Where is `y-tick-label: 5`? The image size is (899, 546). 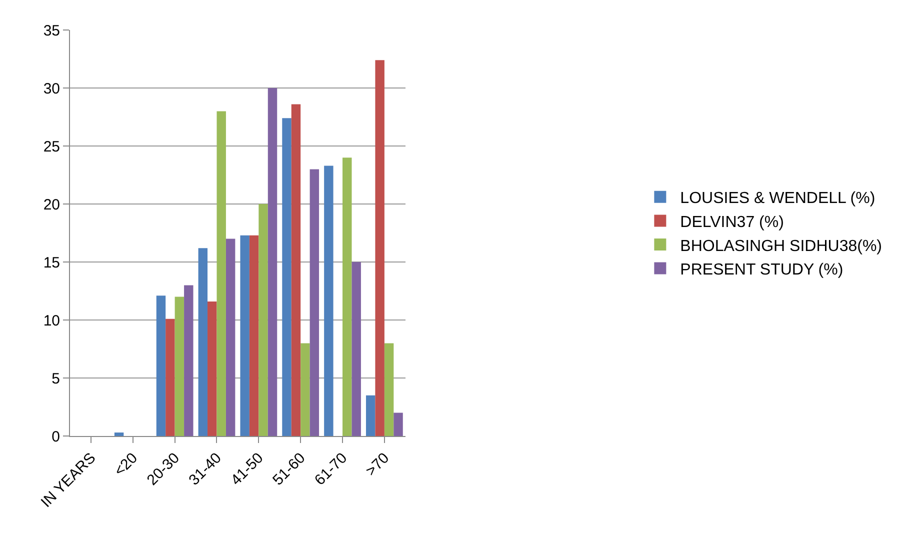 y-tick-label: 5 is located at coordinates (56, 379).